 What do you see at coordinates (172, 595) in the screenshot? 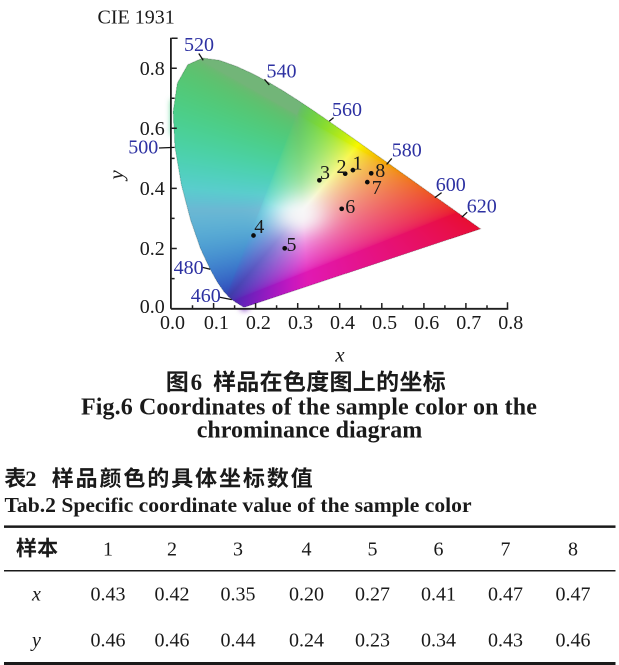
I see `svg-text: 0.42` at bounding box center [172, 595].